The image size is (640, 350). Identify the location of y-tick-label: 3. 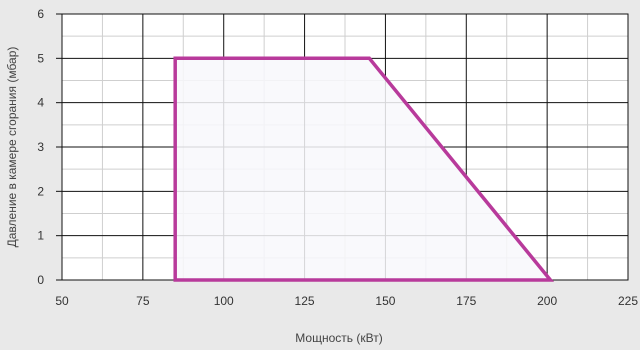
(40, 147).